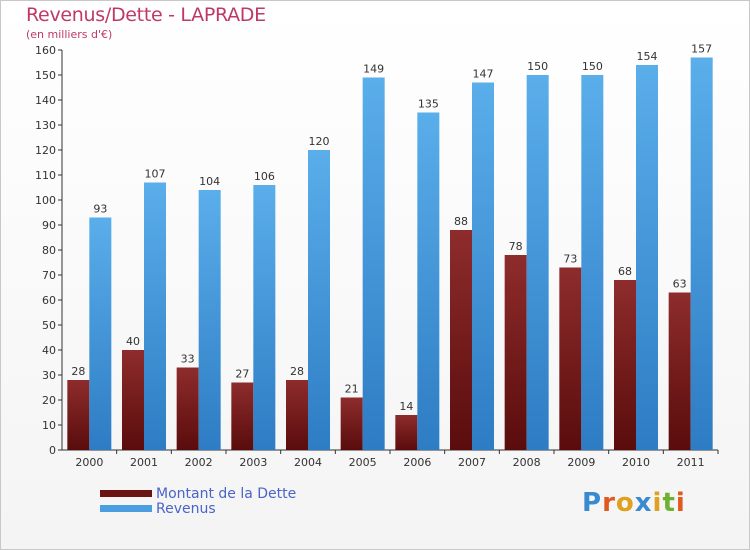 This screenshot has width=750, height=550. What do you see at coordinates (89, 462) in the screenshot?
I see `x-tick-label: 2000` at bounding box center [89, 462].